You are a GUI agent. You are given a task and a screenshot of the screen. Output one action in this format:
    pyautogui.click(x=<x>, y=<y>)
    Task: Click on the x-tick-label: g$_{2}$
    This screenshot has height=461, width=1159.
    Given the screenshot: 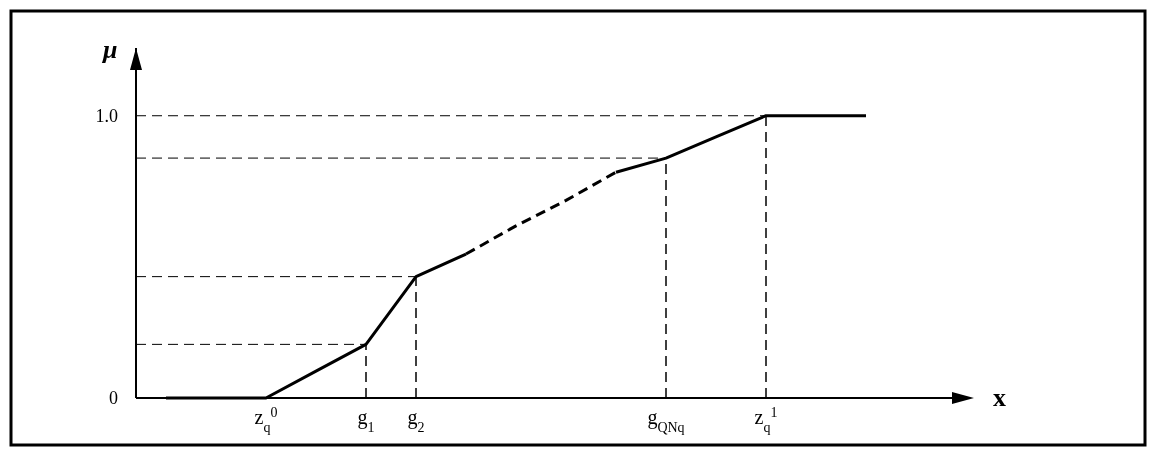 What is the action you would take?
    pyautogui.click(x=416, y=420)
    